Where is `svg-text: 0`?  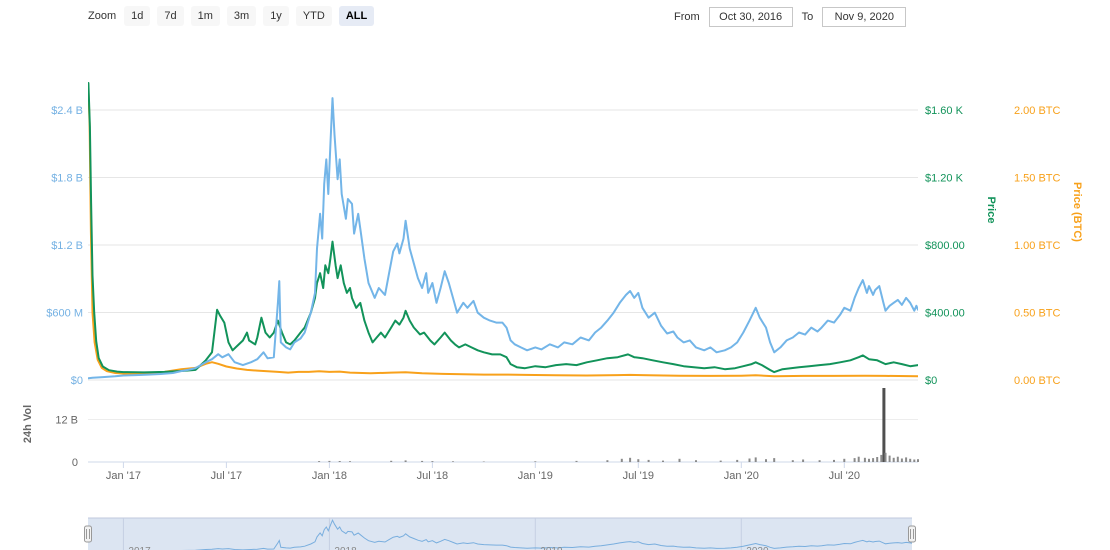
svg-text: 0 is located at coordinates (75, 463).